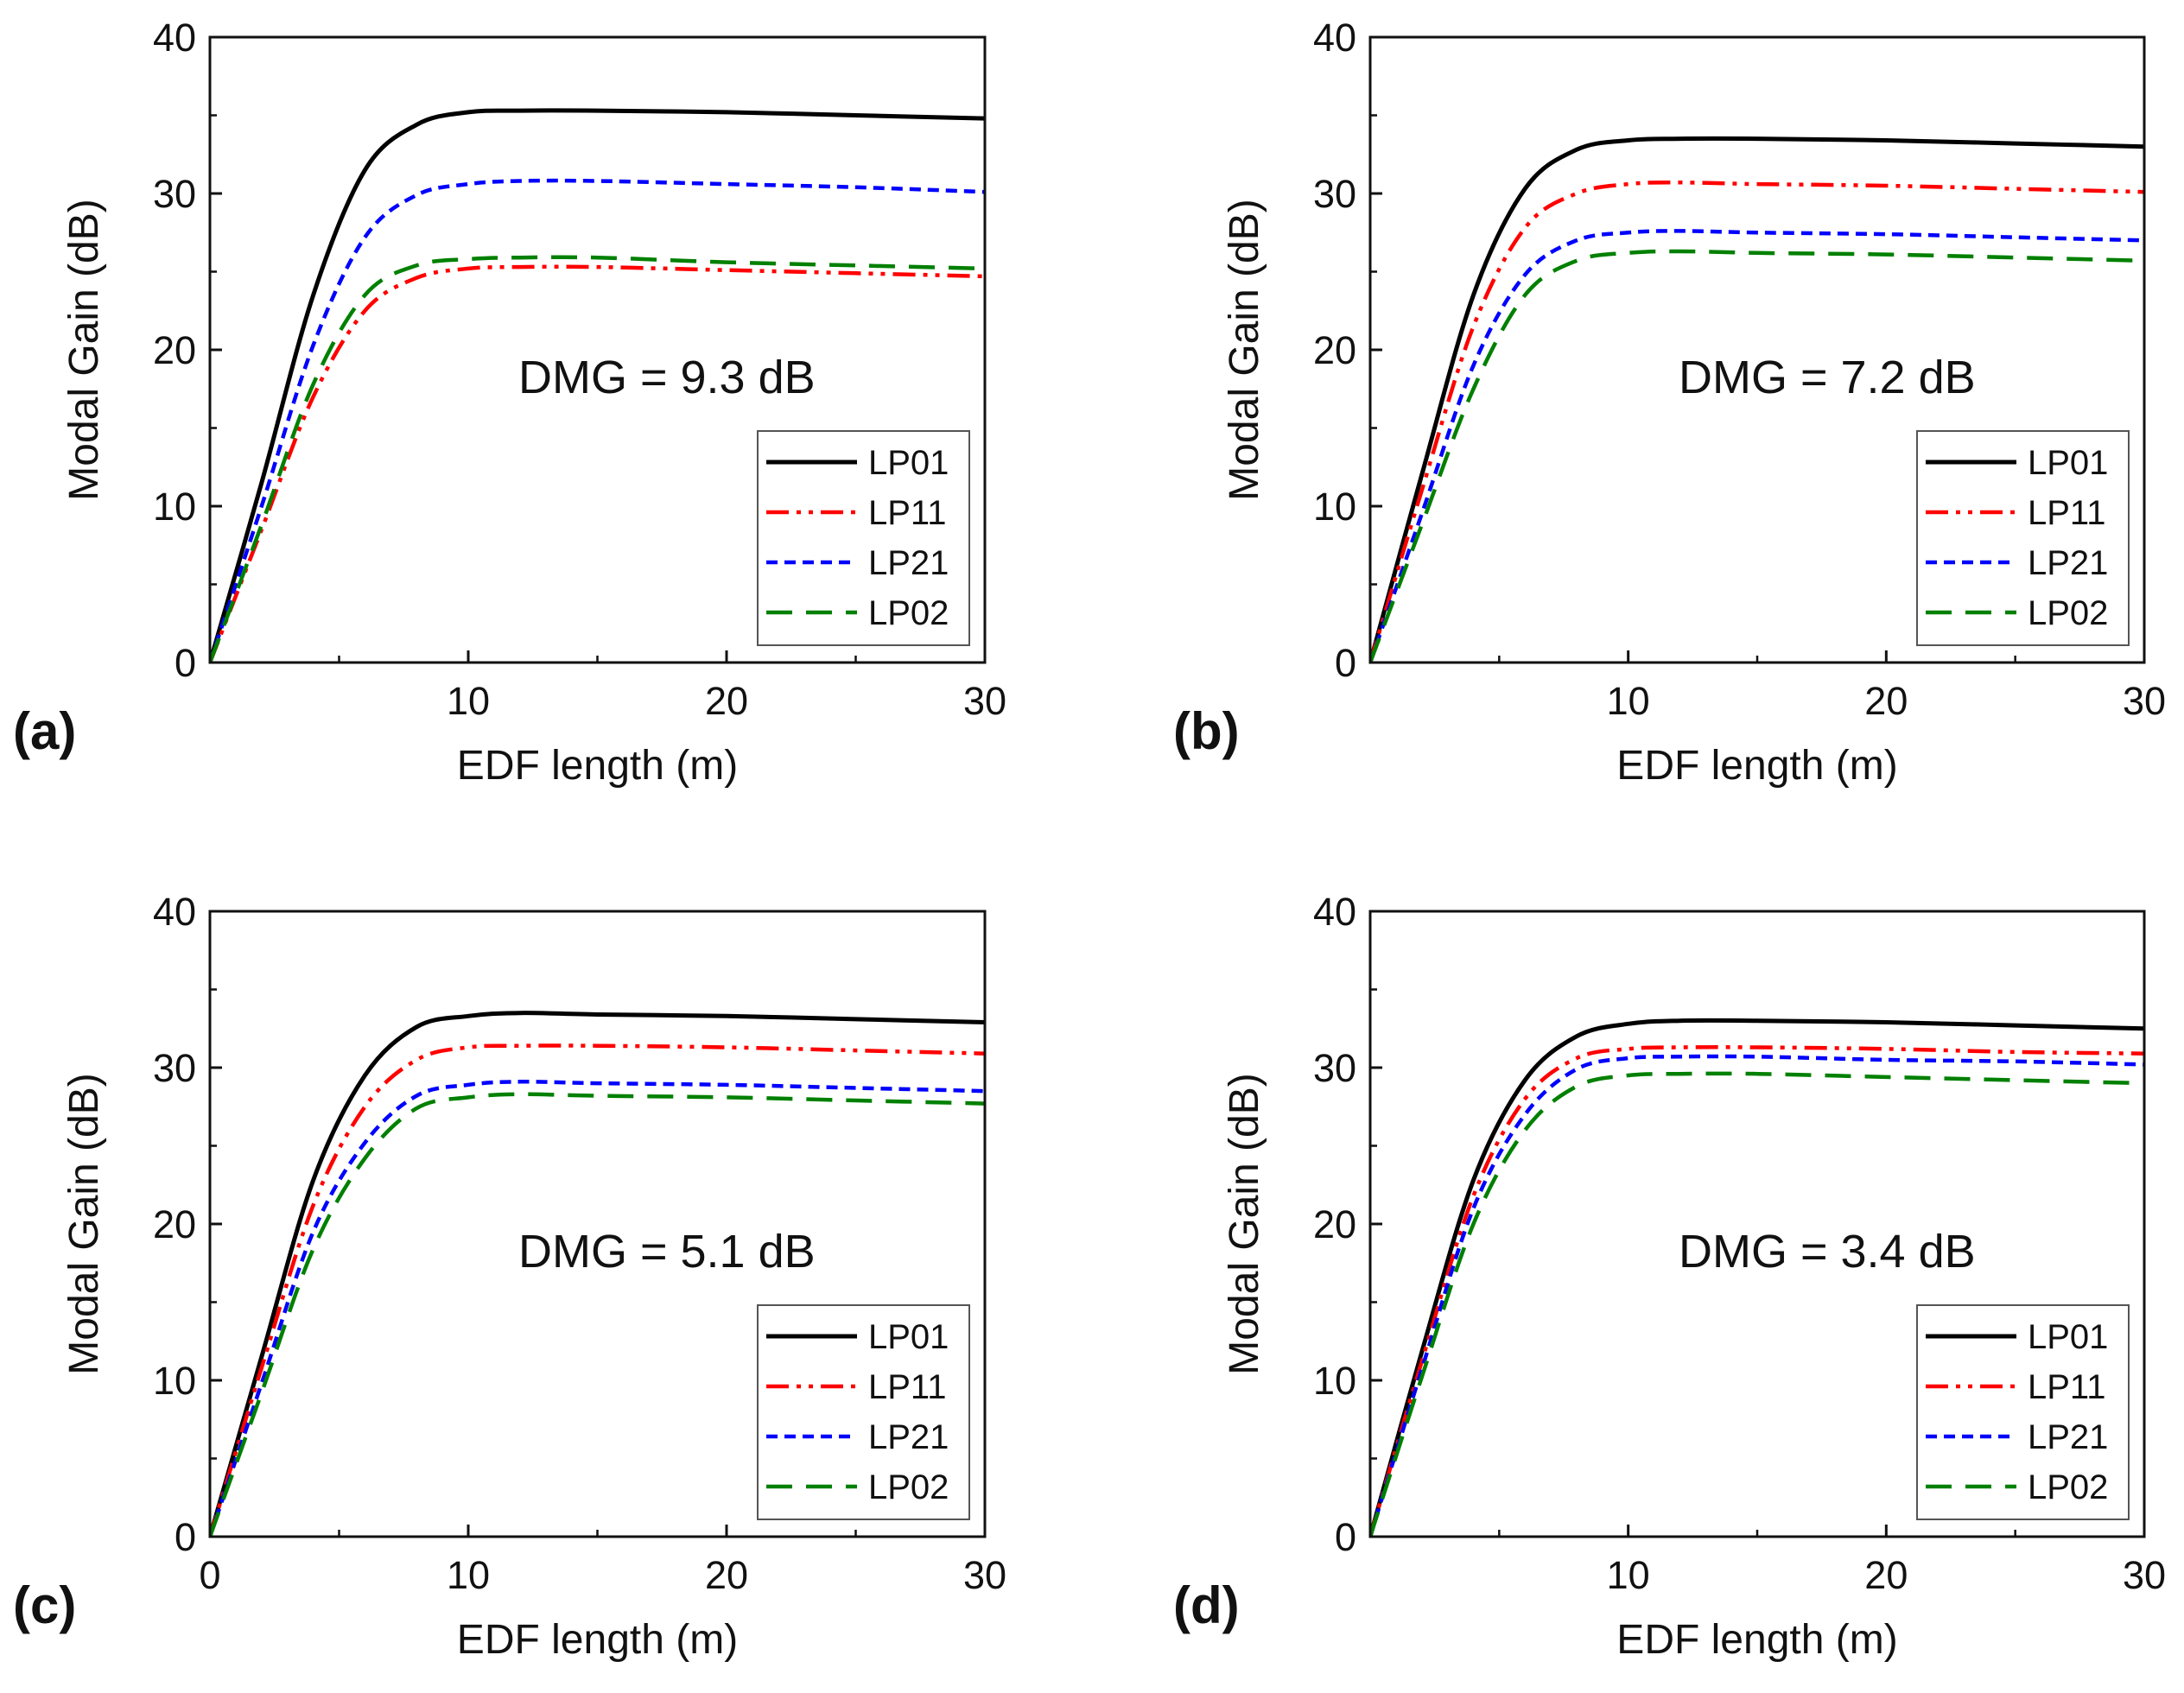 This screenshot has width=2184, height=1693. Describe the element at coordinates (45, 731) in the screenshot. I see `panel-label: (a)` at that location.